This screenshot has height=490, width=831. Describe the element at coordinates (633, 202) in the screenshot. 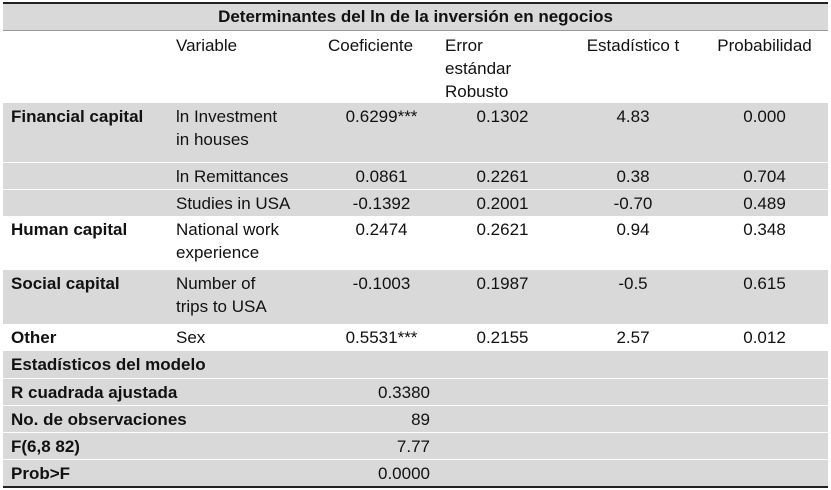

I see `row-tstat: -0.70` at that location.